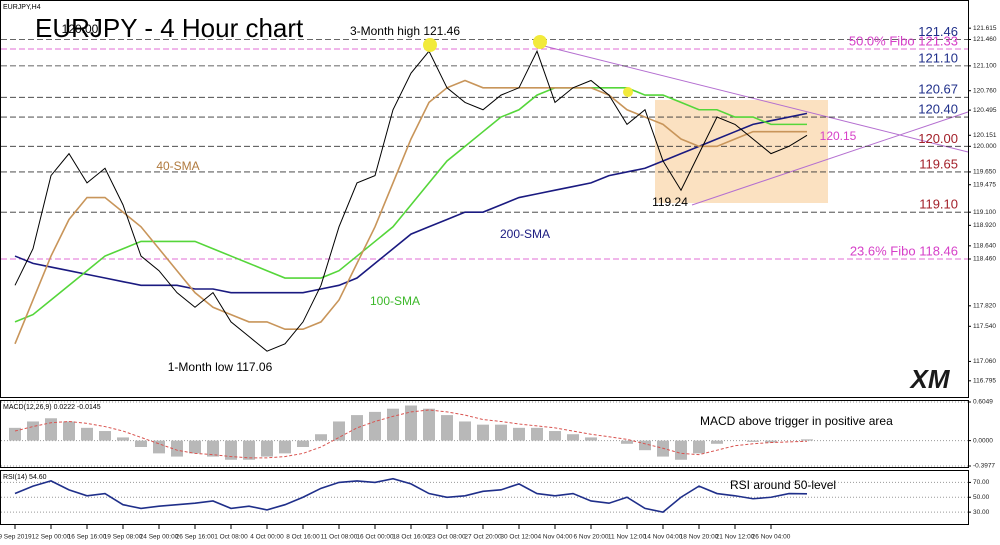  I want to click on x-tick-label: 21 Nov 12:00, so click(735, 537).